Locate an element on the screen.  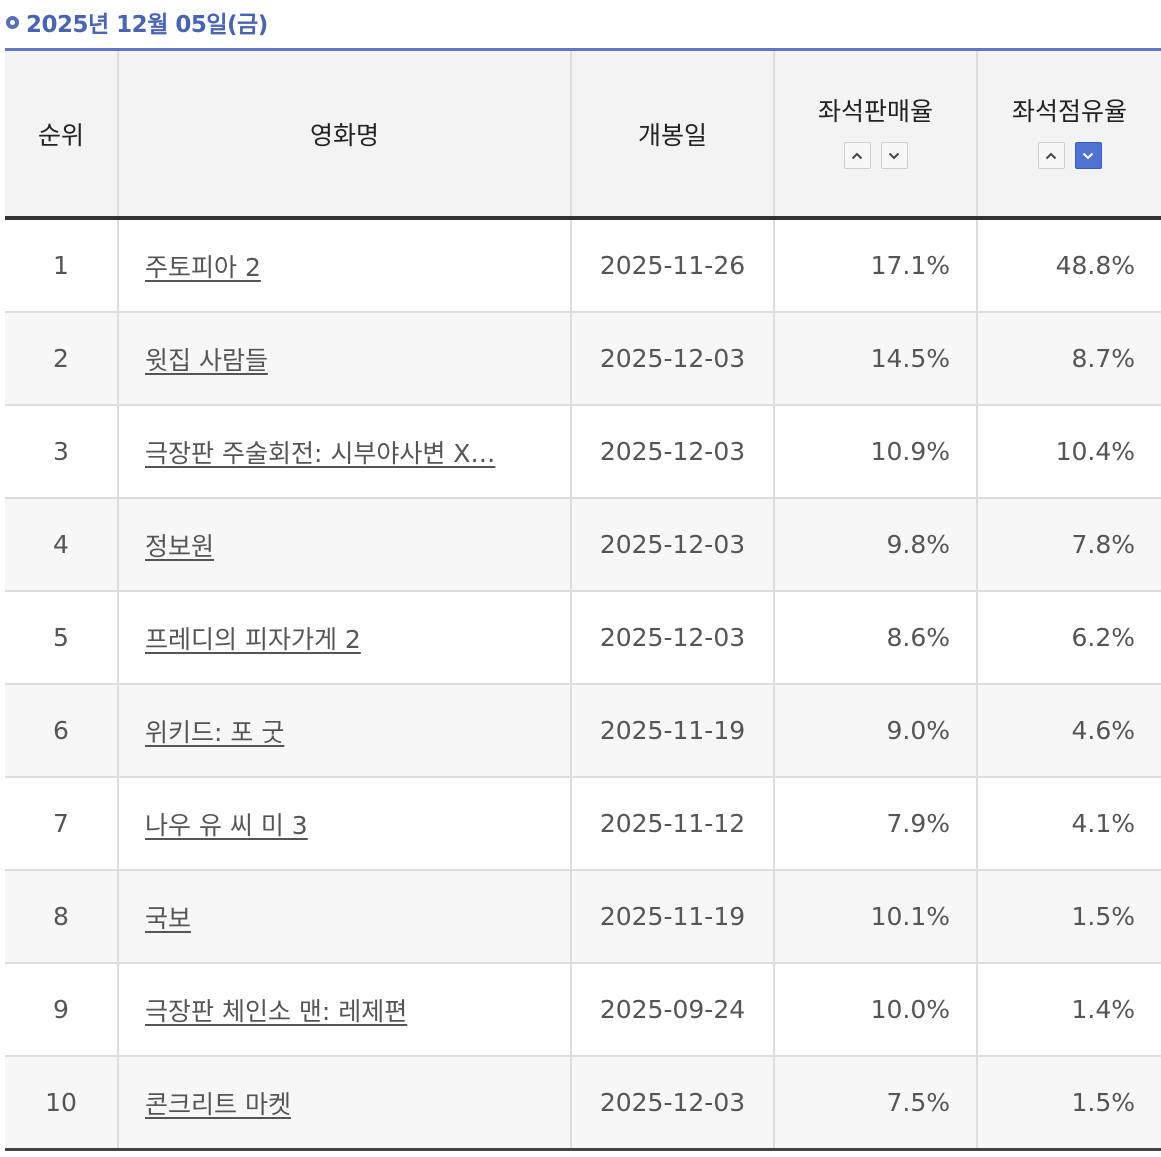
seat-sales-rate-cell: 10.0% is located at coordinates (875, 1009).